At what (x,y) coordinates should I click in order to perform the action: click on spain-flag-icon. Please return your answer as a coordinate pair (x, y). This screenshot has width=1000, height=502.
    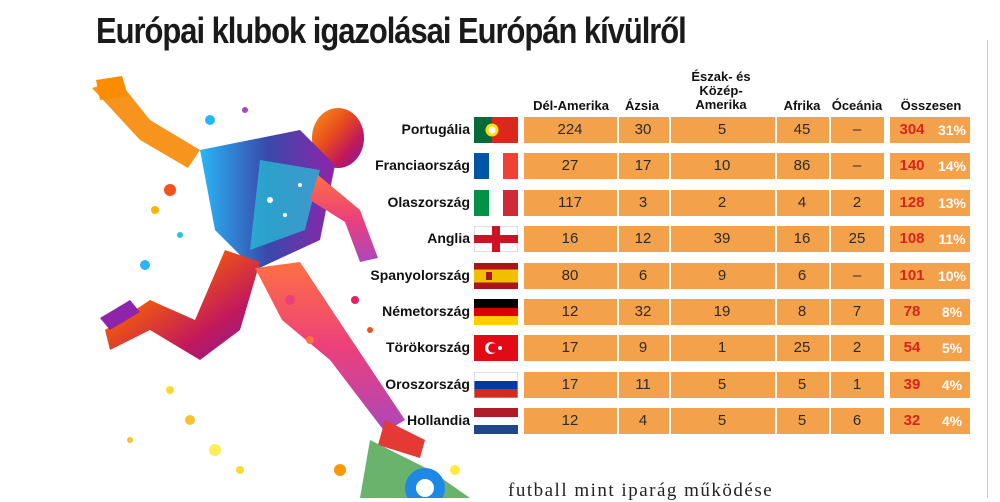
    Looking at the image, I should click on (496, 276).